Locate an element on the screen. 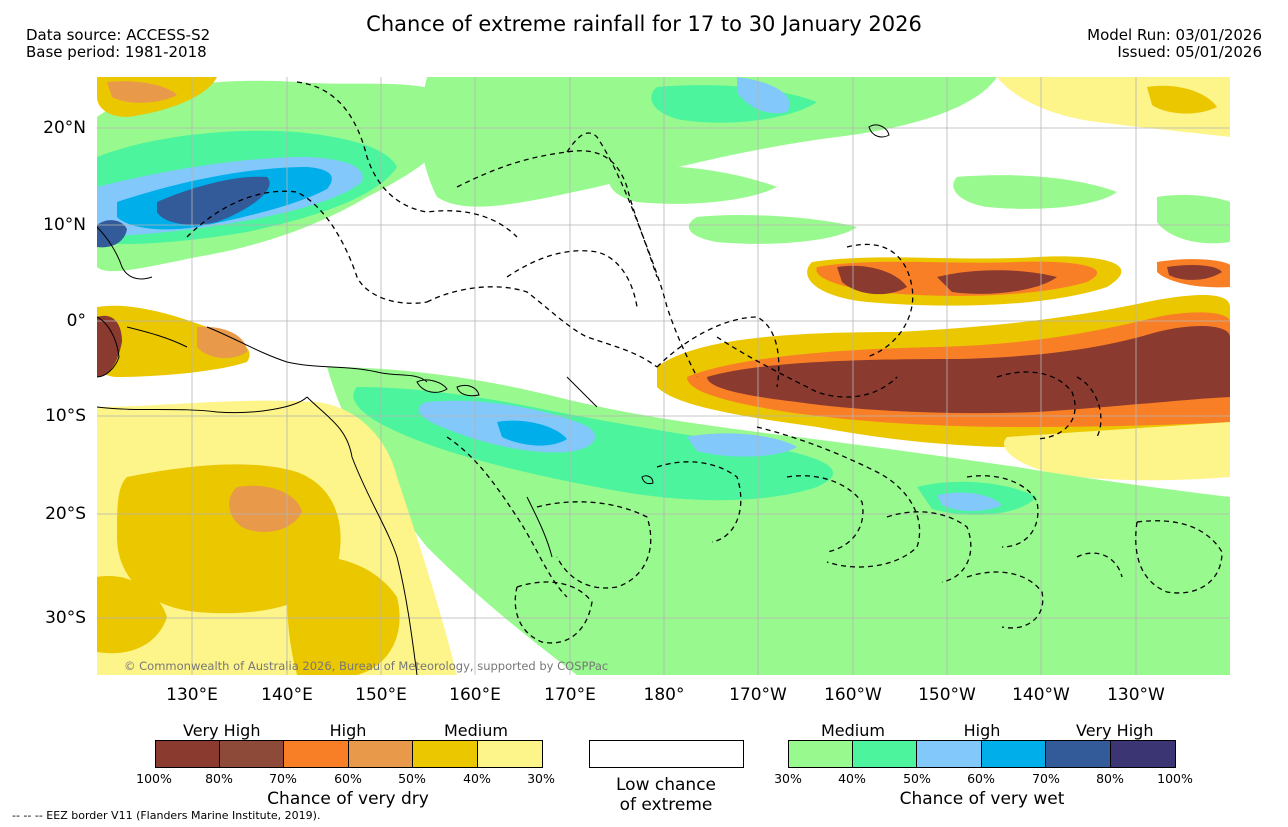 The image size is (1288, 827). wet-colorbar is located at coordinates (982, 754).